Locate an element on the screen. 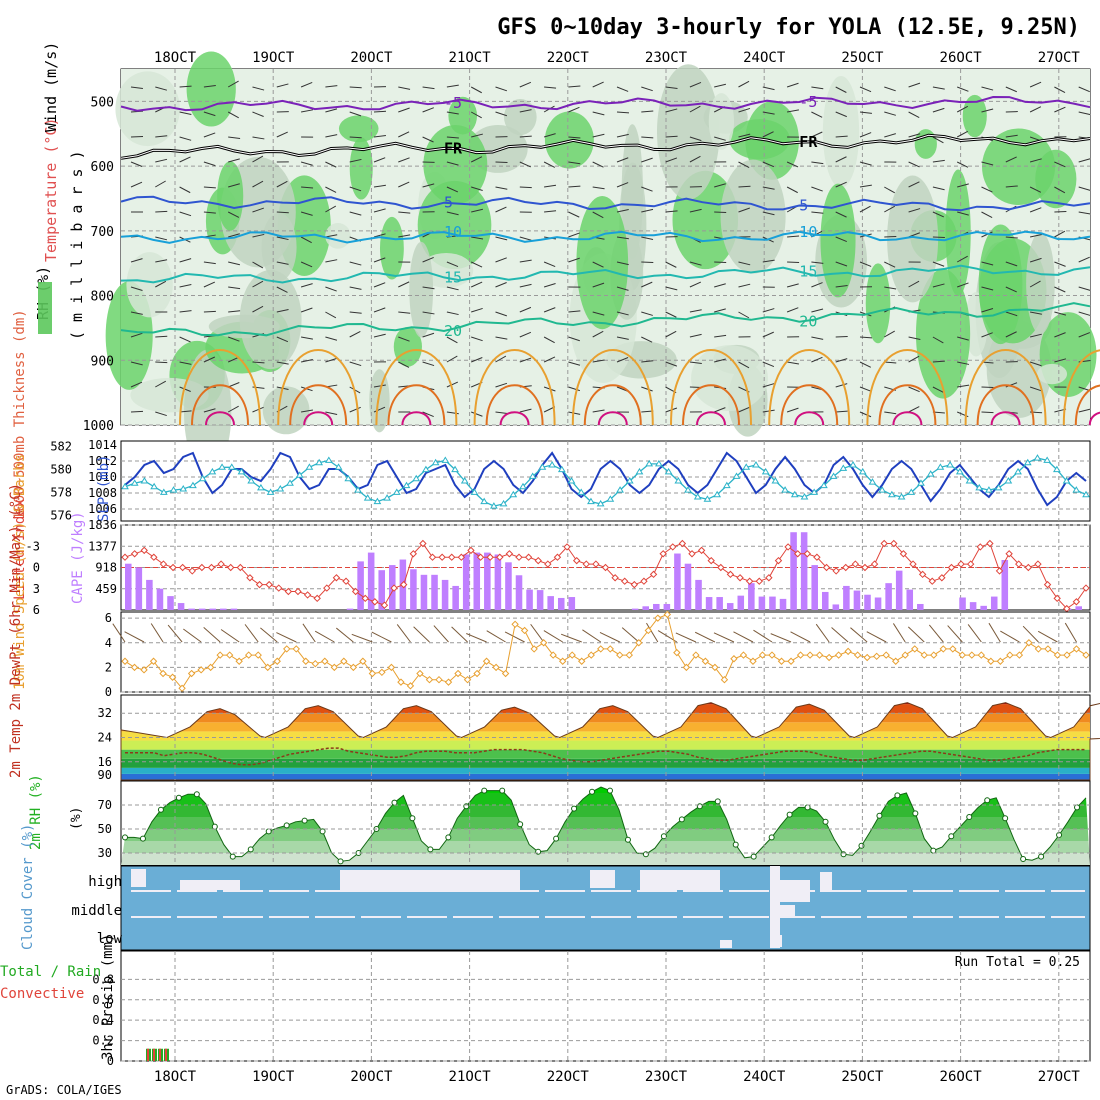 This screenshot has width=1100, height=1100. date-label-bottom: 27OCT is located at coordinates (1059, 1077).